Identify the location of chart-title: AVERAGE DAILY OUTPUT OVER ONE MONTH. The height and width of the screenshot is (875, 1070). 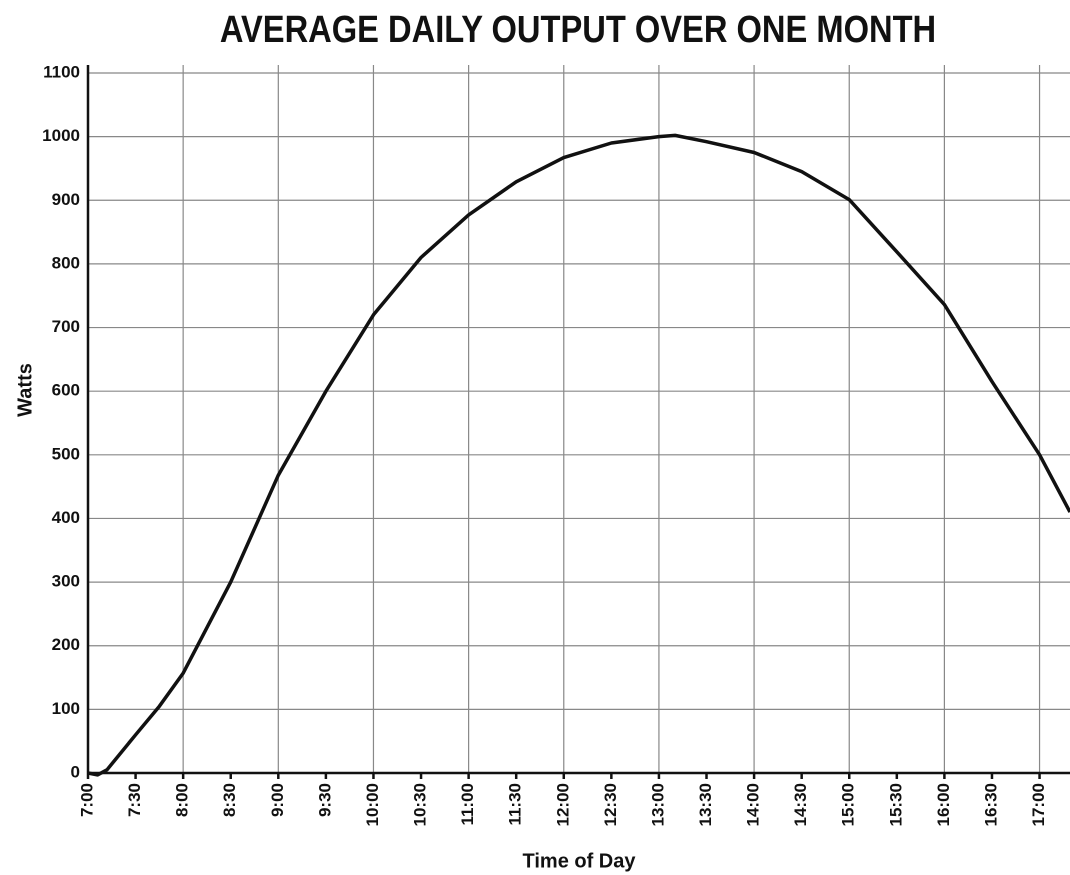
(578, 29).